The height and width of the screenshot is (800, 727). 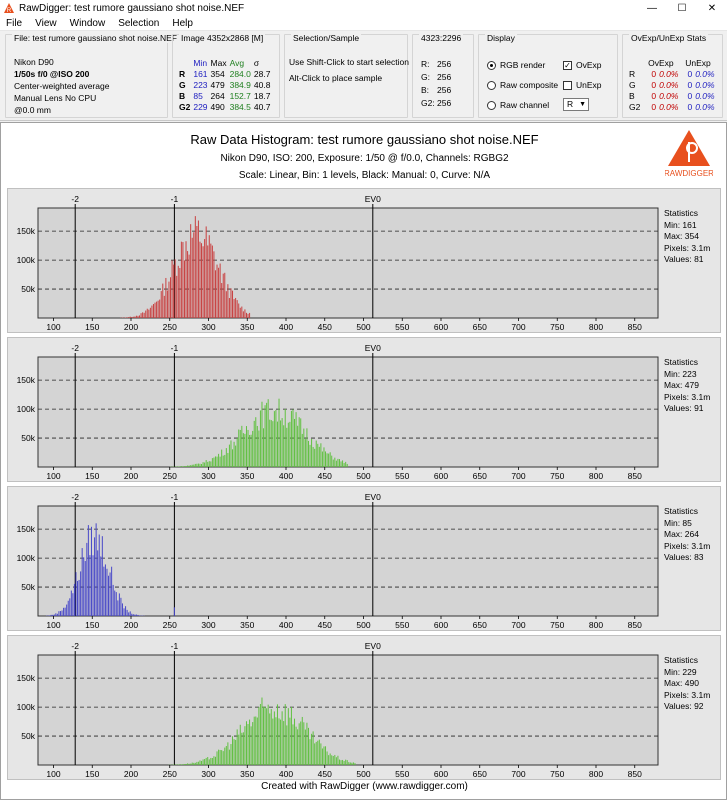 I want to click on table-cell: 264, so click(x=217, y=95).